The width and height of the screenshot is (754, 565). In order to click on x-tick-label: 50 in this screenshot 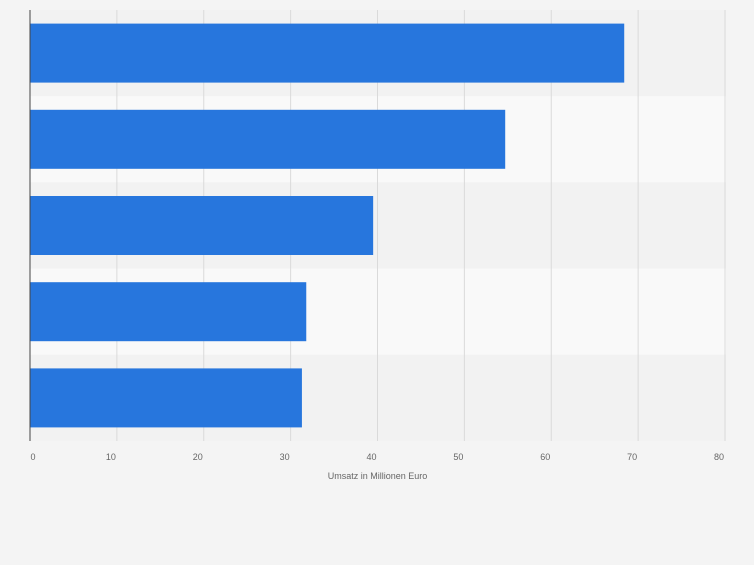, I will do `click(458, 457)`.